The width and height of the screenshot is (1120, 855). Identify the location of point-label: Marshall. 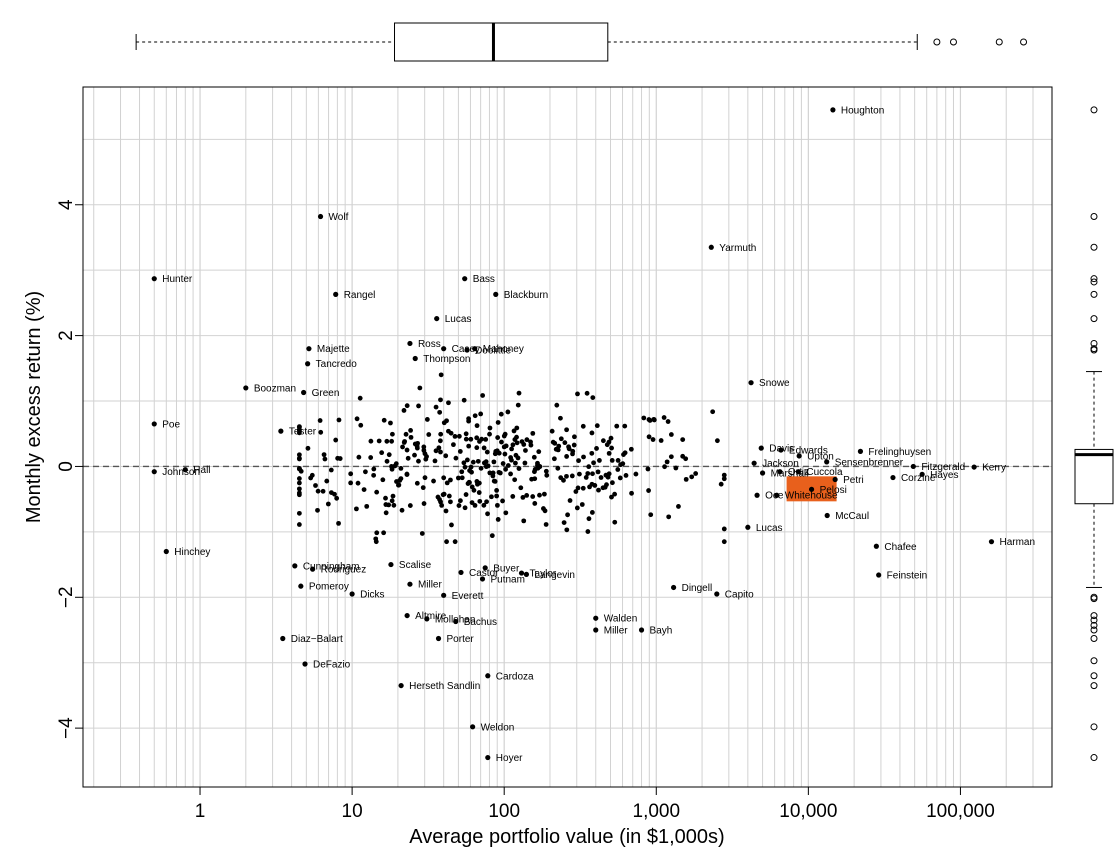
(790, 473).